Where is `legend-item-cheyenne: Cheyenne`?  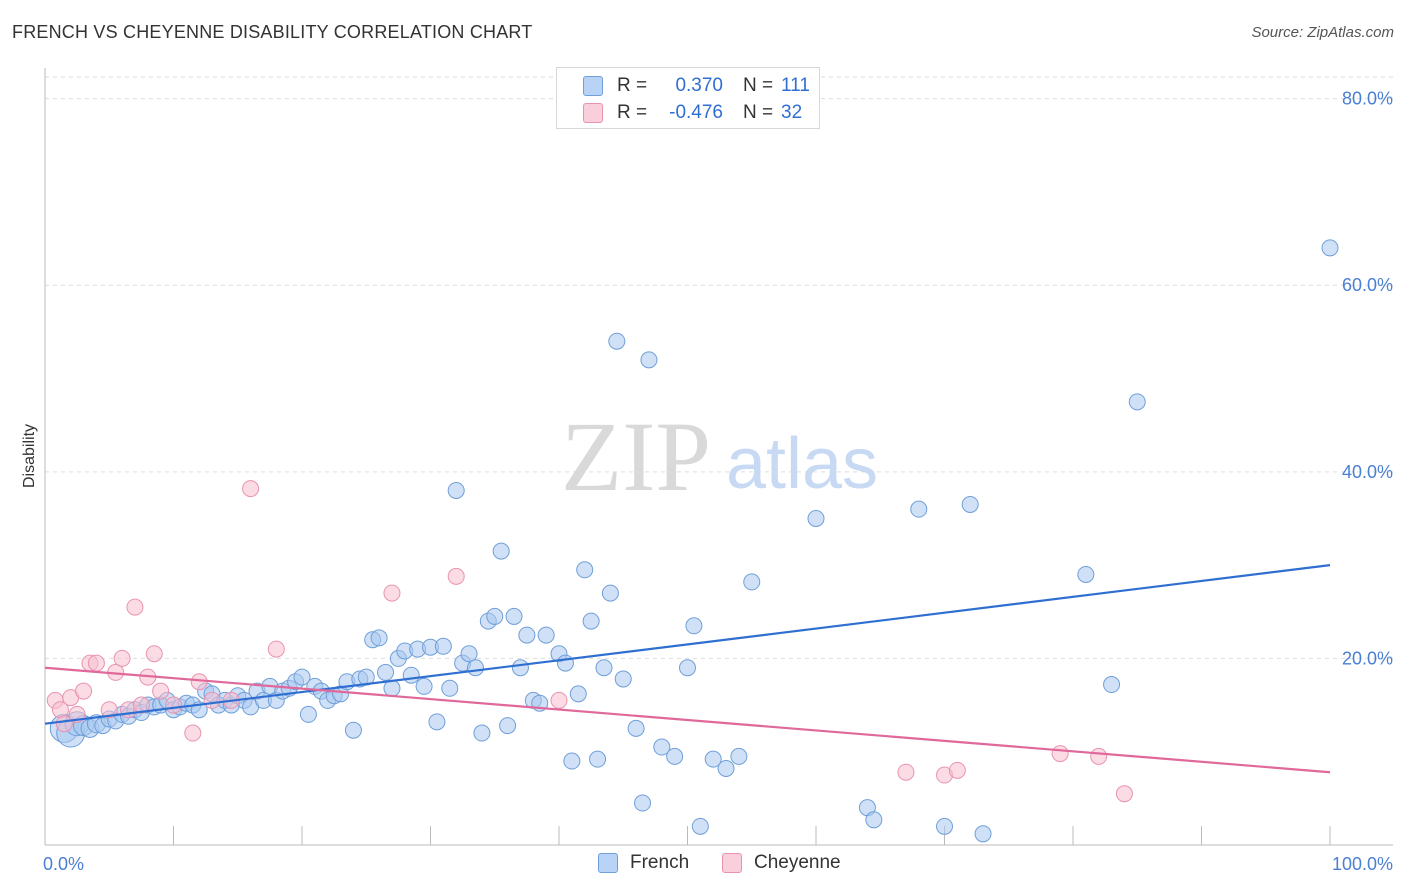 legend-item-cheyenne: Cheyenne is located at coordinates (781, 863).